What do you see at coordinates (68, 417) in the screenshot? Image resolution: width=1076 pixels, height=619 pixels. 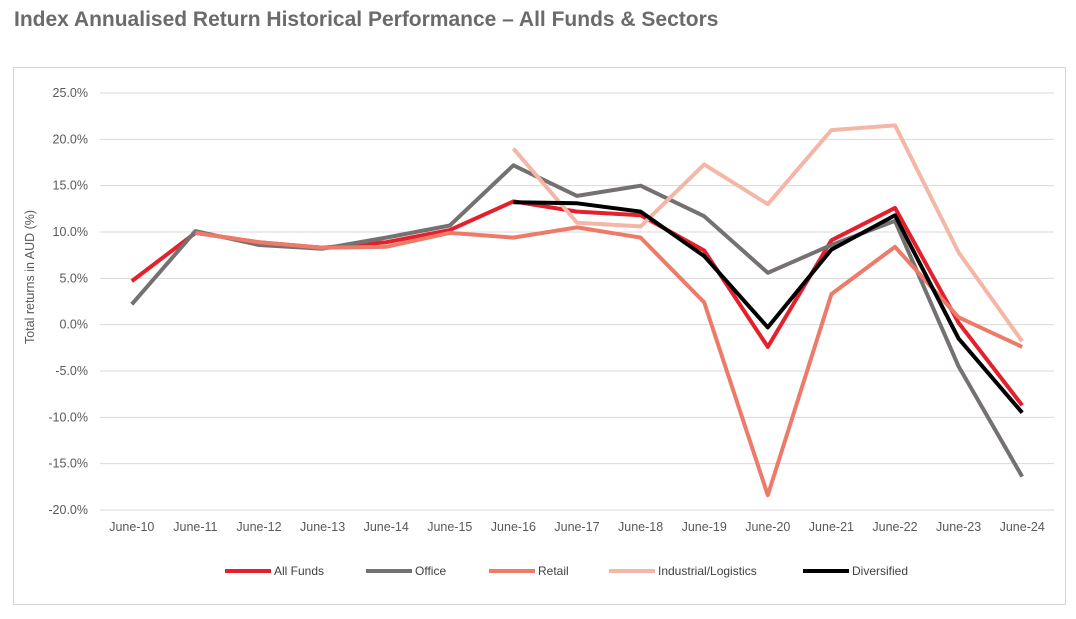 I see `y-tick-label: -10.0%` at bounding box center [68, 417].